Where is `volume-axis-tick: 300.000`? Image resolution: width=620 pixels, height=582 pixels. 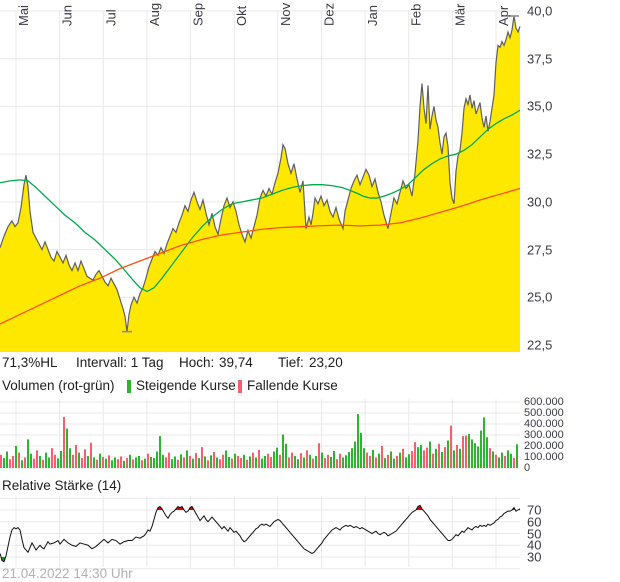
volume-axis-tick: 300.000 is located at coordinates (544, 435).